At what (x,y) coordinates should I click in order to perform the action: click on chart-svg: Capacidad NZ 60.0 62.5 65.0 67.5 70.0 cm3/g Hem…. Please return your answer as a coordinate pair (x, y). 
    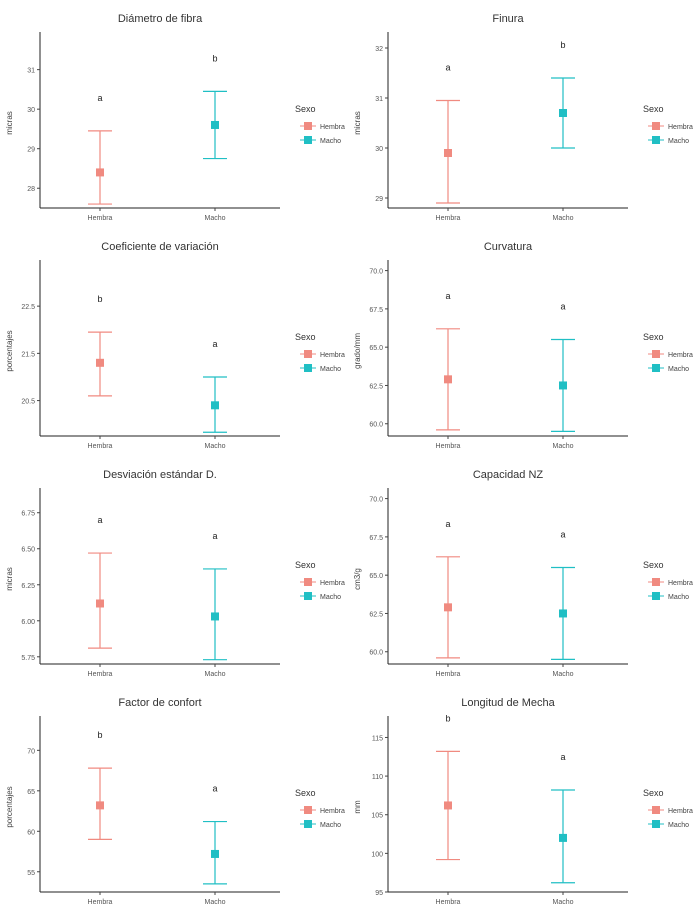
    Looking at the image, I should click on (523, 573).